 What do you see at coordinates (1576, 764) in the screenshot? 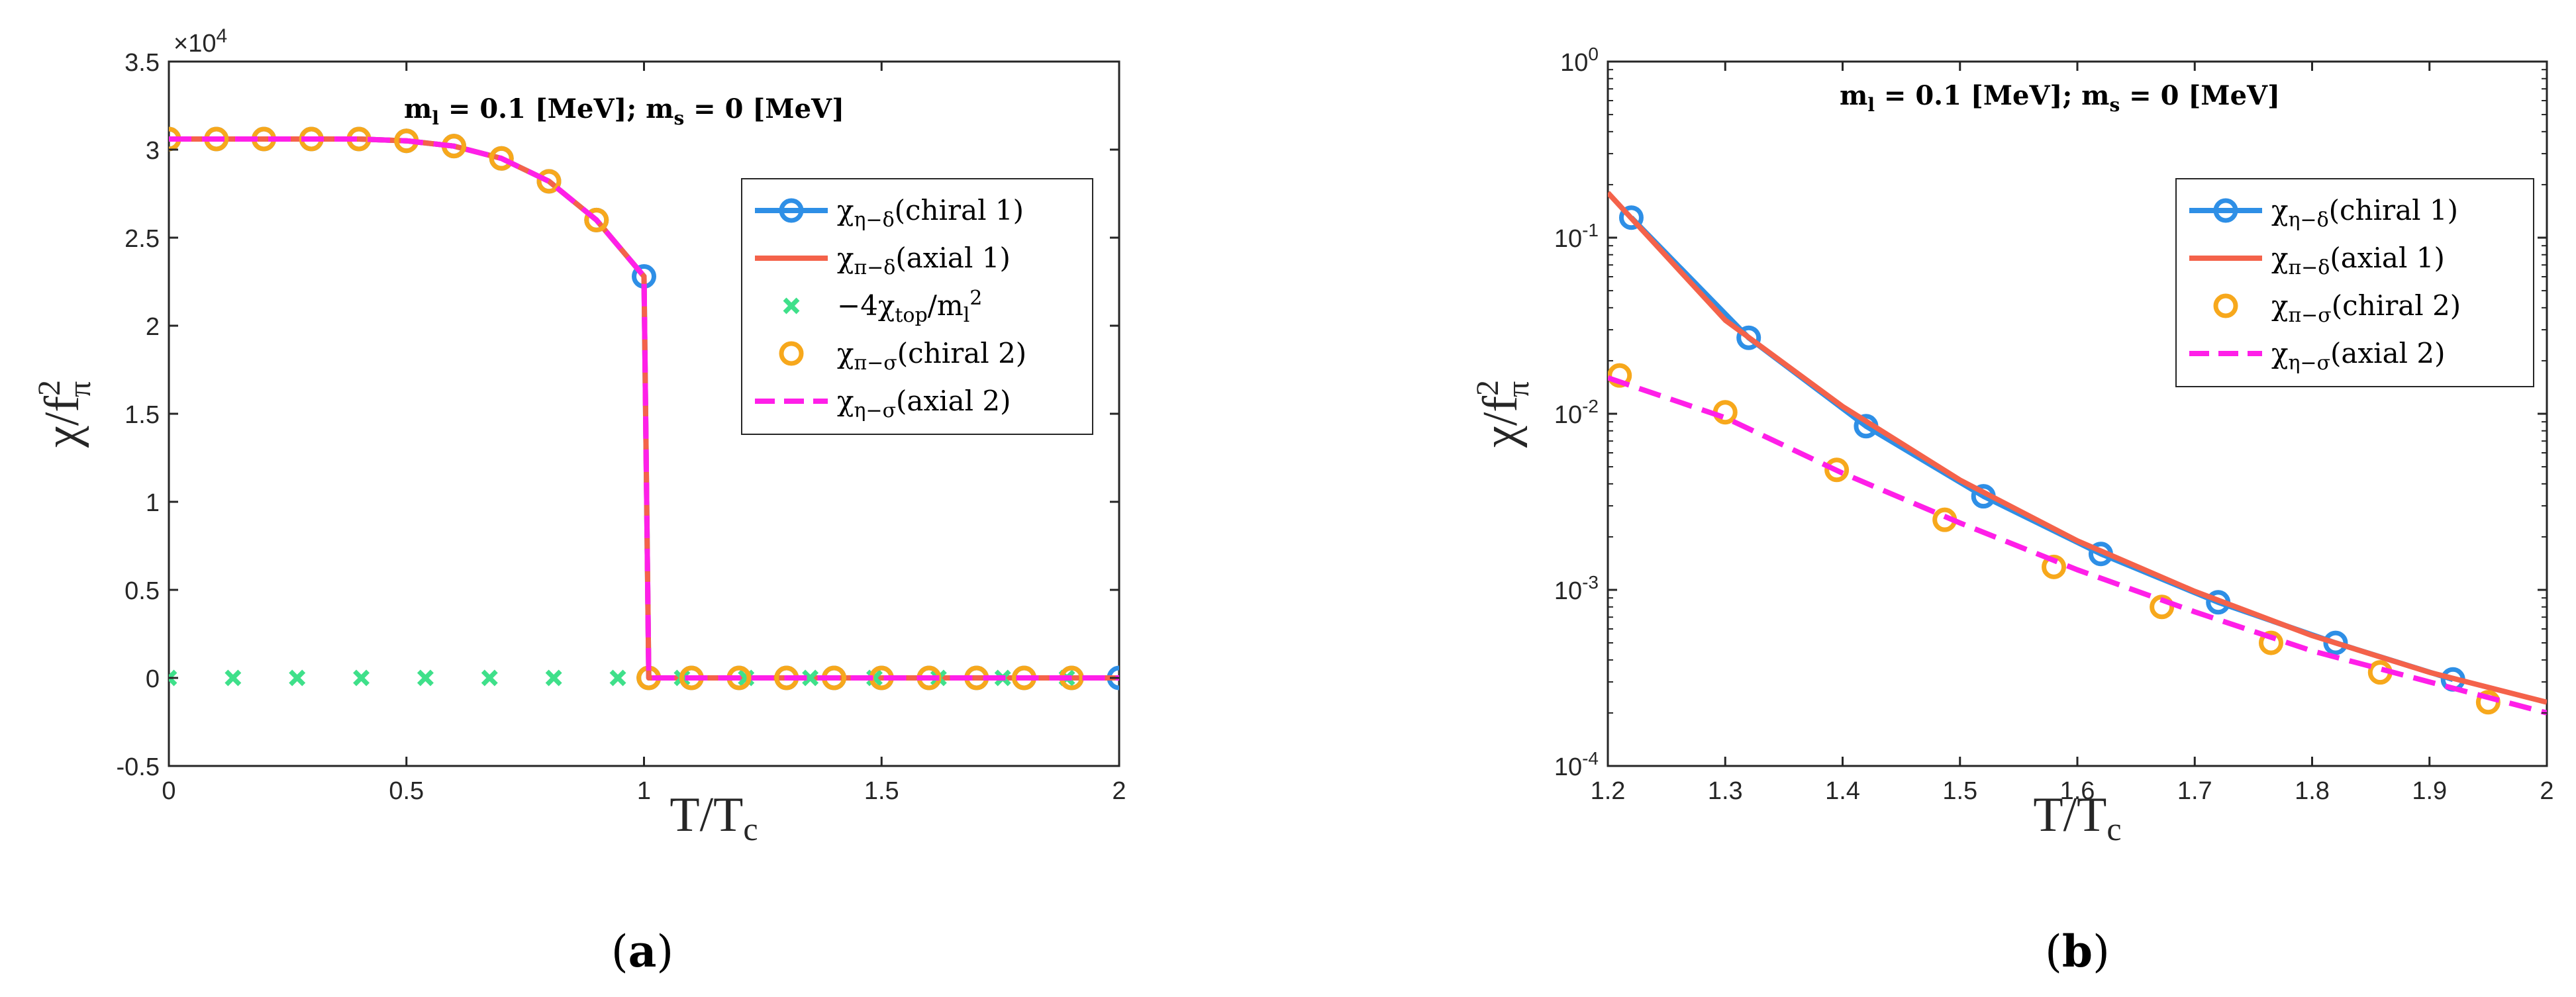
I see `y-tick-label: 10⁻⁴` at bounding box center [1576, 764].